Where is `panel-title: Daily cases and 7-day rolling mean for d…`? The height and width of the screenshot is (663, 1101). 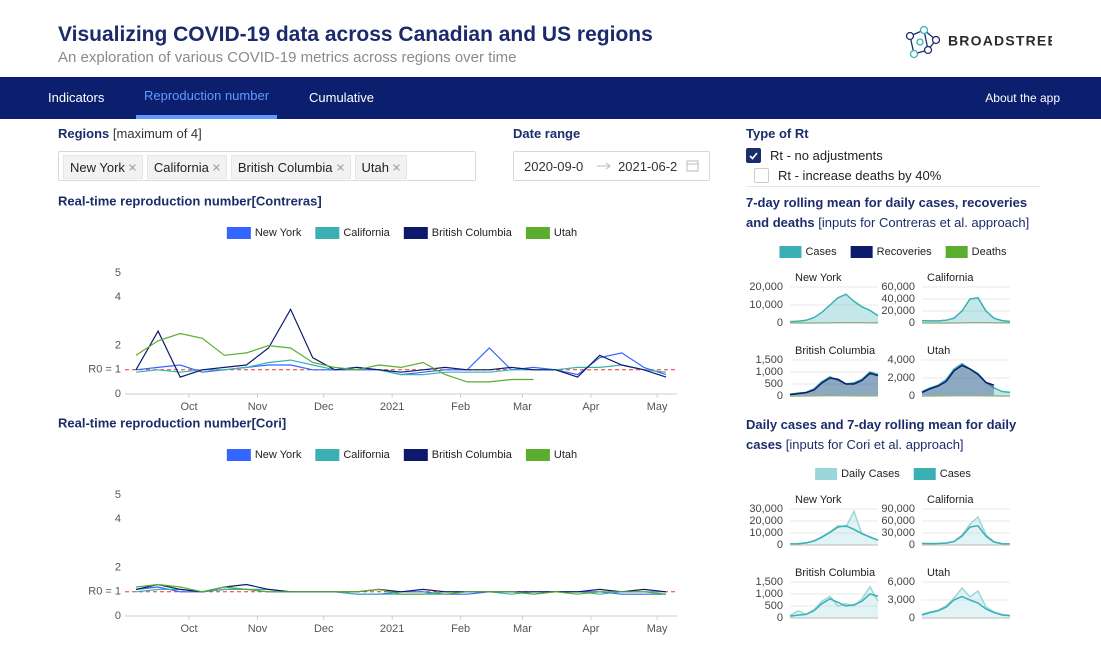 panel-title: Daily cases and 7-day rolling mean for d… is located at coordinates (896, 435).